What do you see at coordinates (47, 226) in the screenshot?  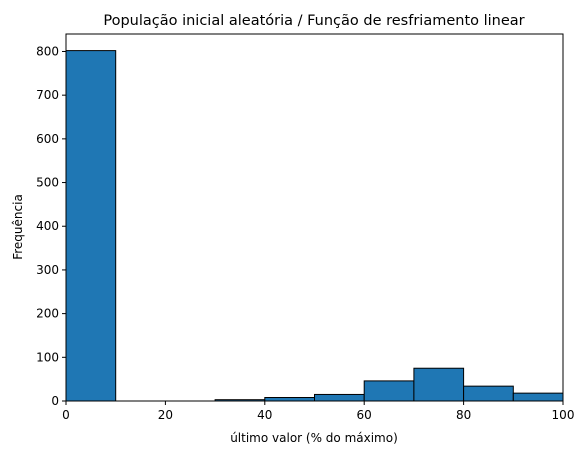 I see `y-tick-label: 400` at bounding box center [47, 226].